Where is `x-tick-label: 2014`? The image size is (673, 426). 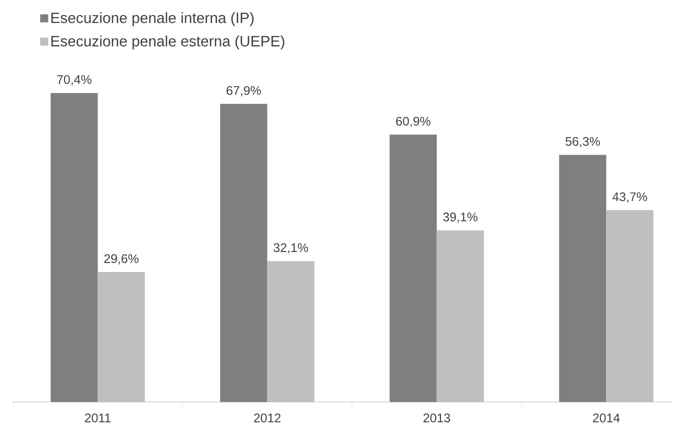
x-tick-label: 2014 is located at coordinates (606, 418).